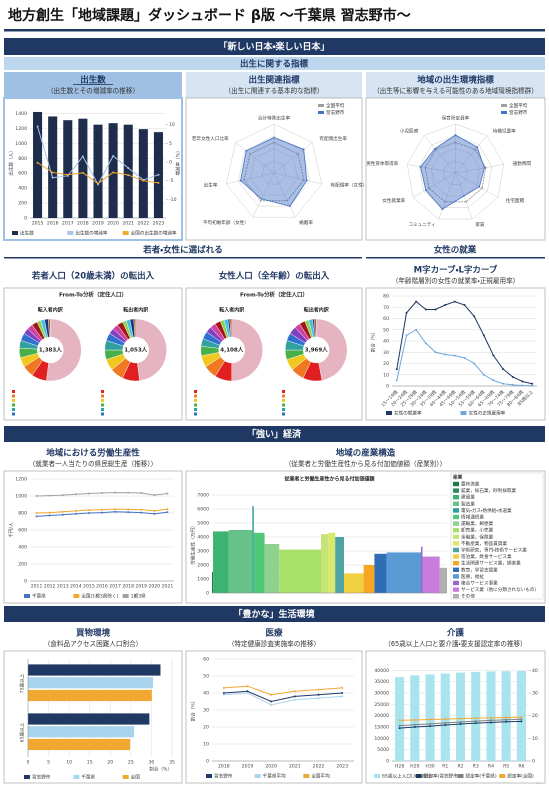  What do you see at coordinates (470, 484) in the screenshot?
I see `legend-label: 農林漁業` at bounding box center [470, 484].